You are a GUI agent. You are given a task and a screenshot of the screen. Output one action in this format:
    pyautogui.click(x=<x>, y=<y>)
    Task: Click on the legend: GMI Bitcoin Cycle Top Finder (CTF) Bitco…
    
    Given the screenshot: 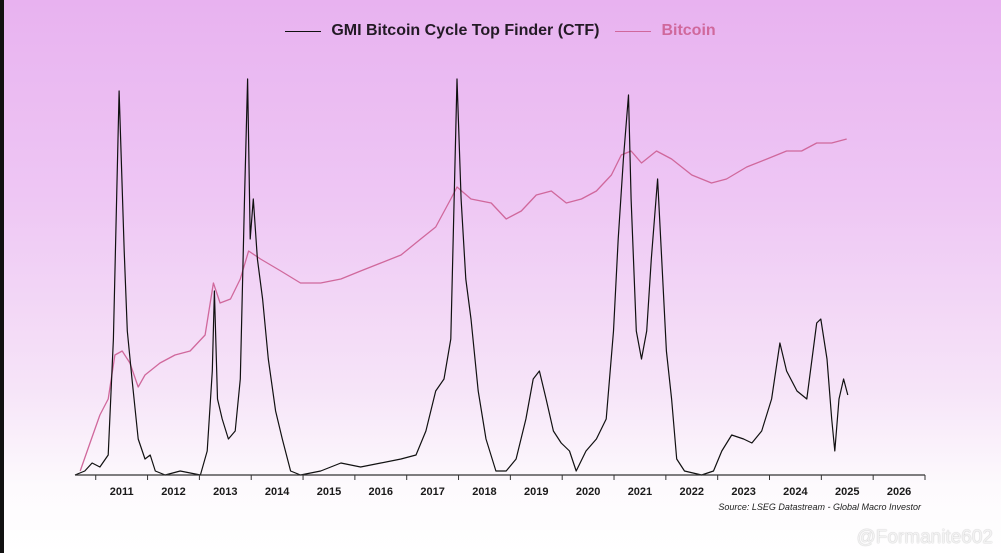 What is the action you would take?
    pyautogui.click(x=500, y=31)
    